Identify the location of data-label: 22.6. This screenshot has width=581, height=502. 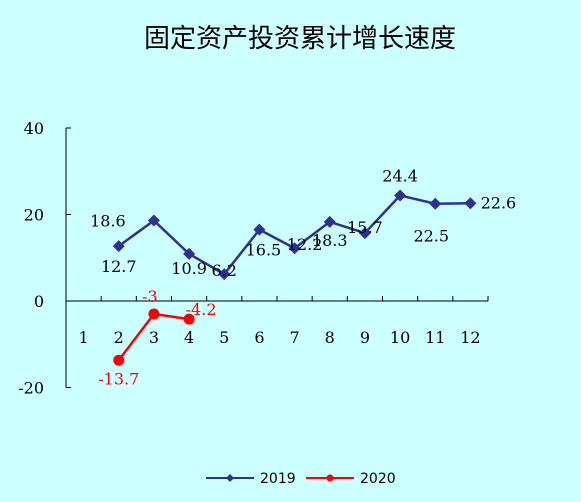
(499, 202).